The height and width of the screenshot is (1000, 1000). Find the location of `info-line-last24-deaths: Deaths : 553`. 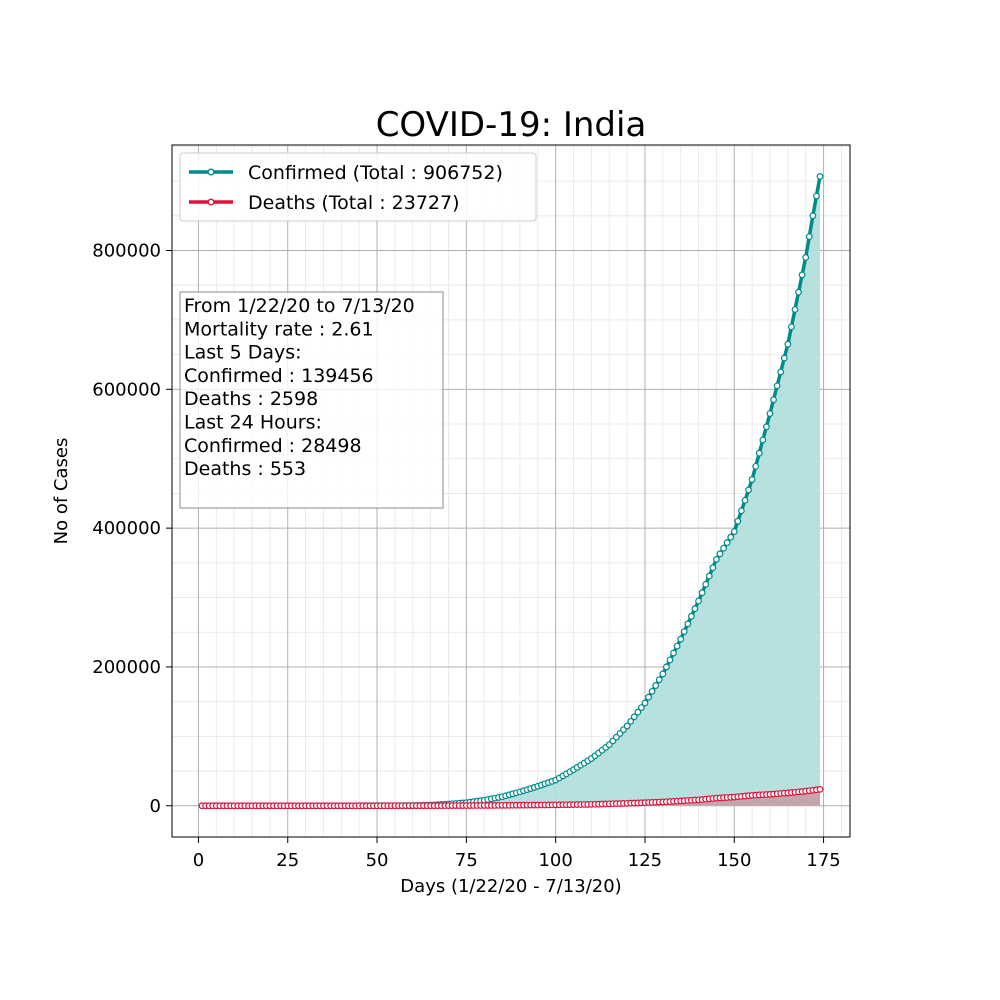

info-line-last24-deaths: Deaths : 553 is located at coordinates (245, 469).